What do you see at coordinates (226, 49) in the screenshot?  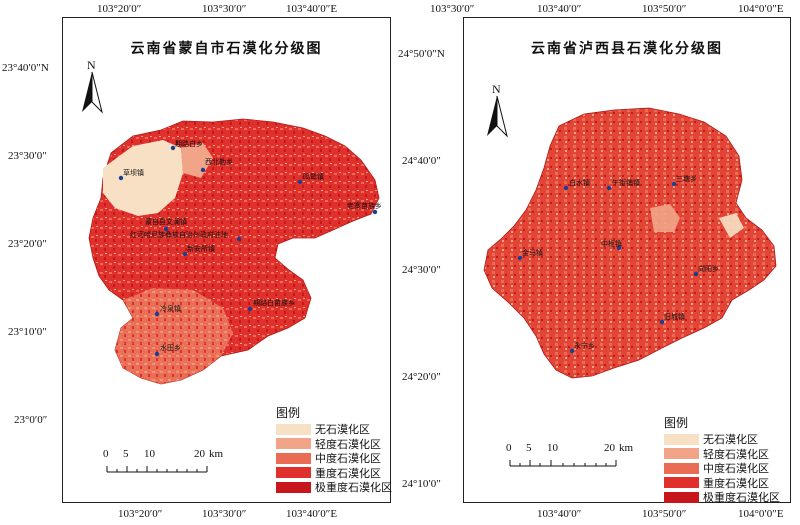 I see `map-title: 云南省蒙自市石漠化分级图` at bounding box center [226, 49].